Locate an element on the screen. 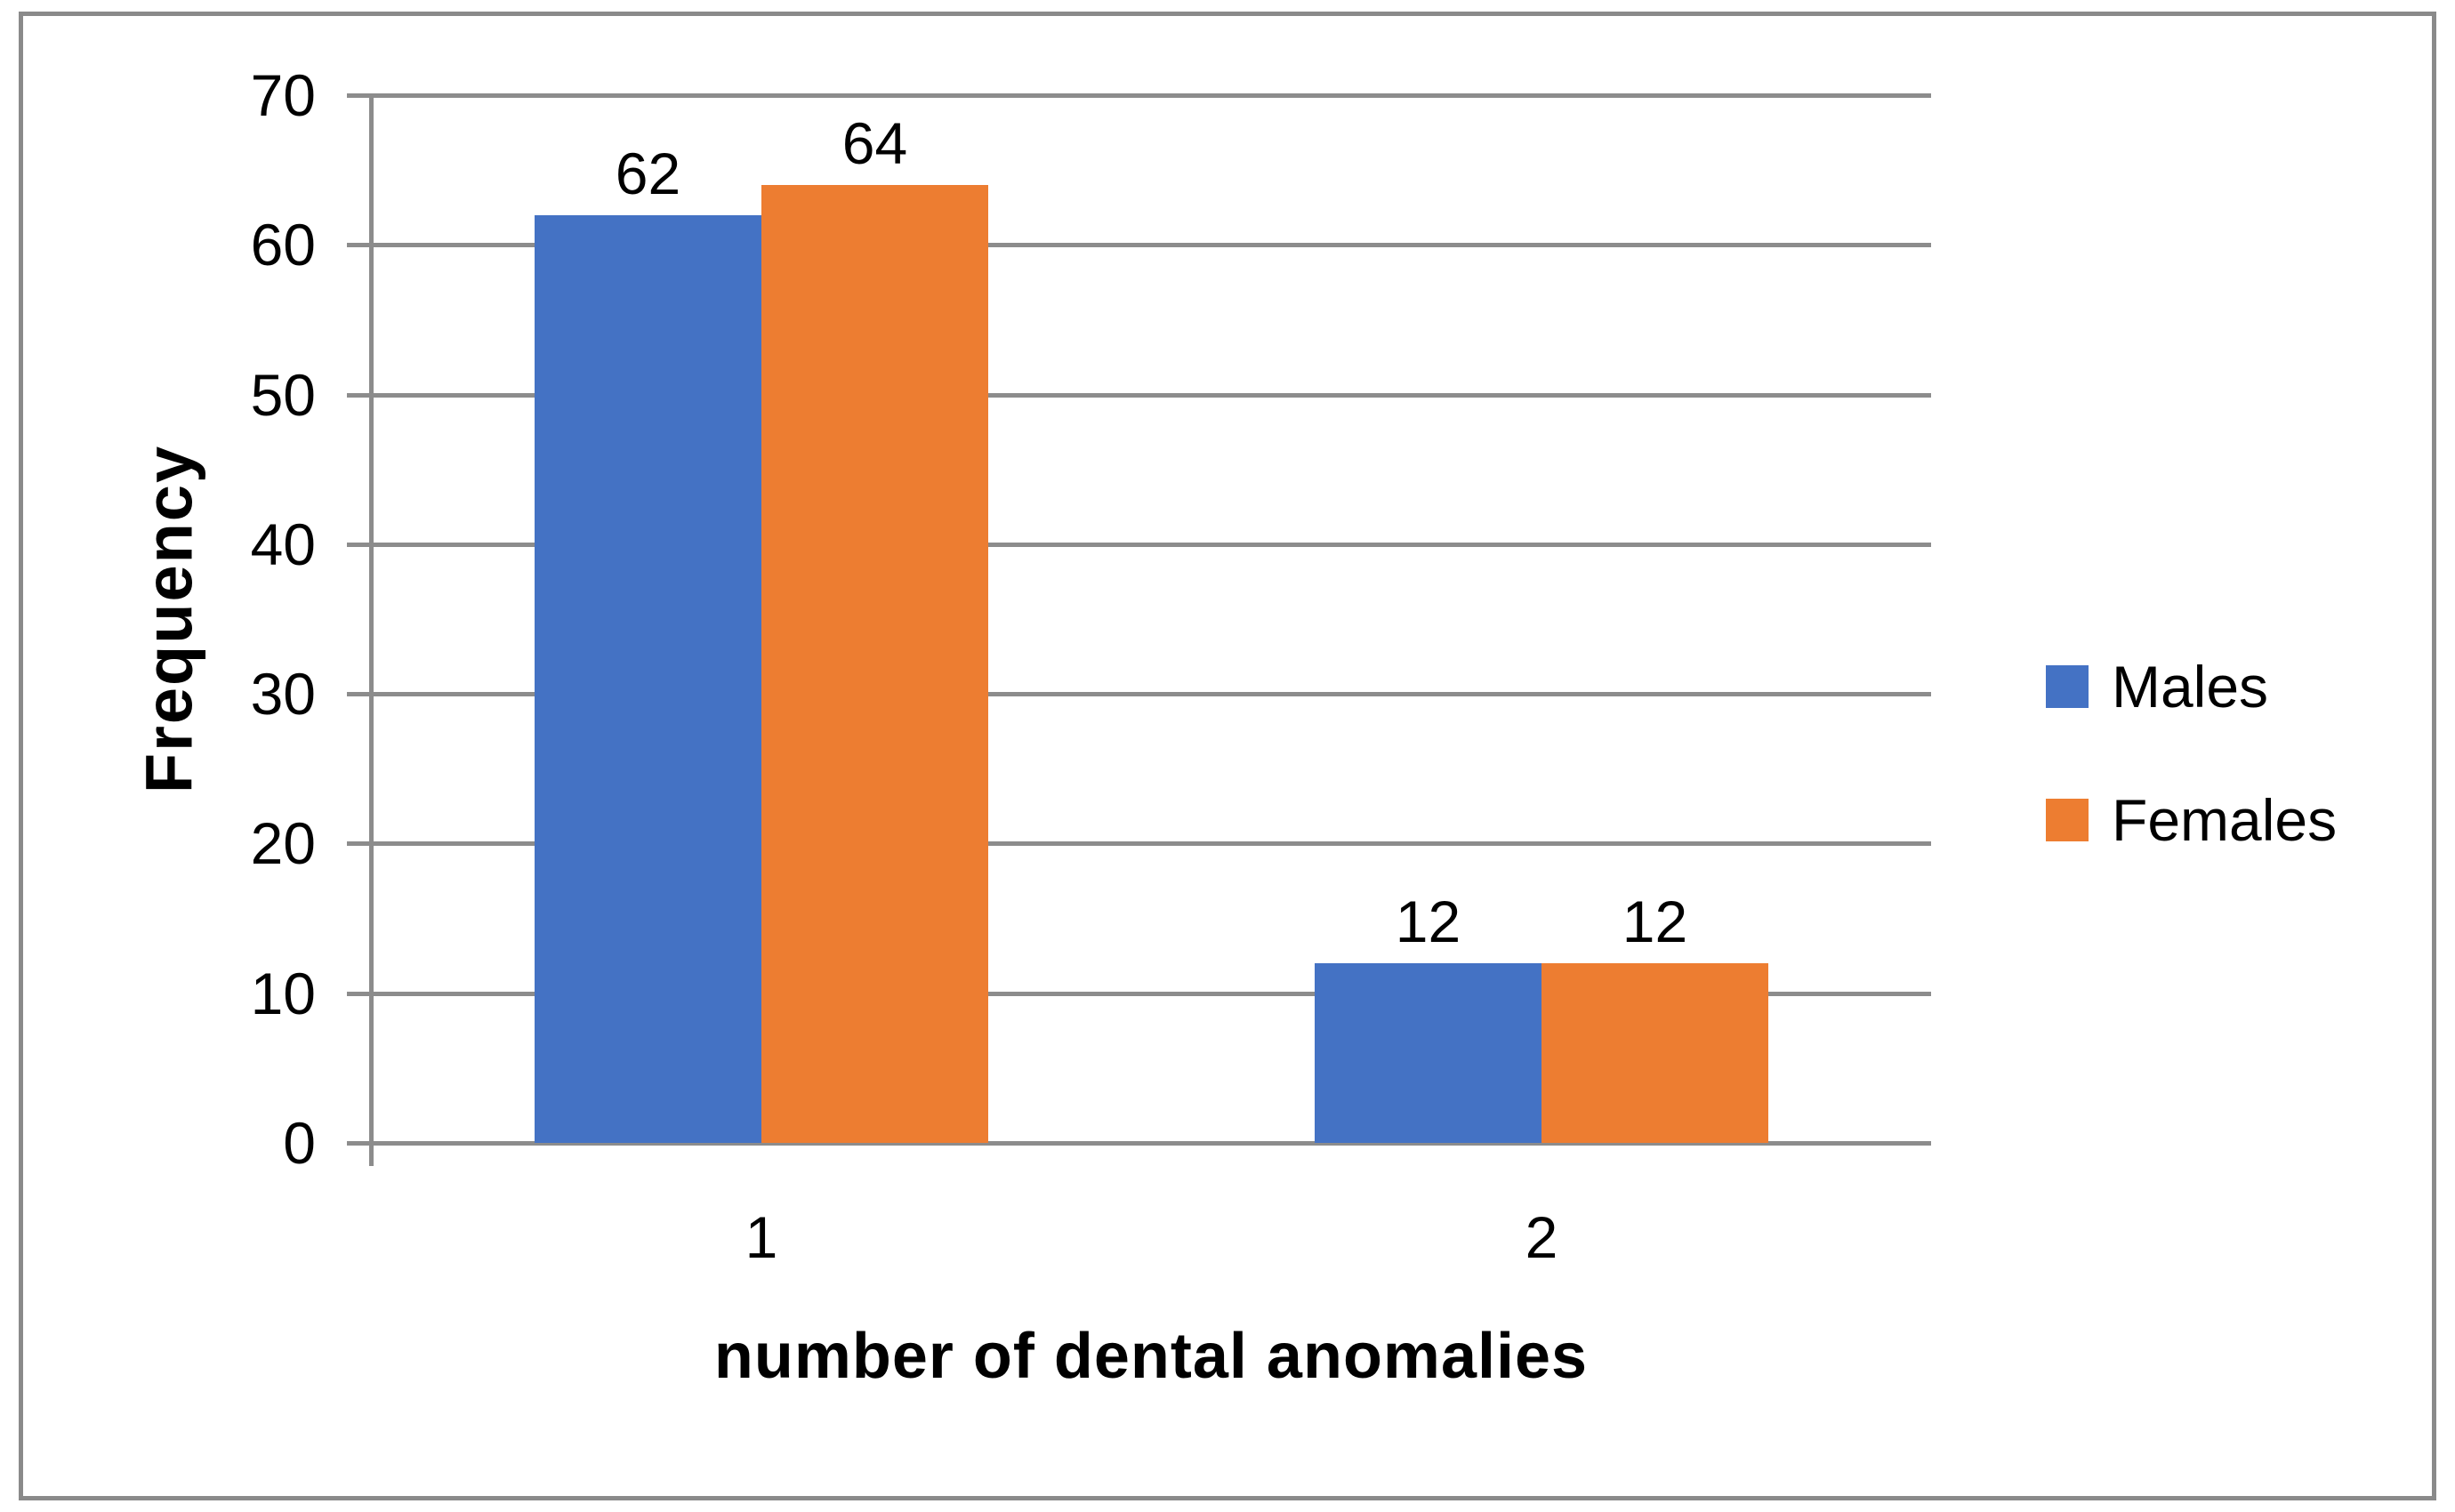 Image resolution: width=2455 pixels, height=1512 pixels. y-tick-label-70: 70 is located at coordinates (283, 95).